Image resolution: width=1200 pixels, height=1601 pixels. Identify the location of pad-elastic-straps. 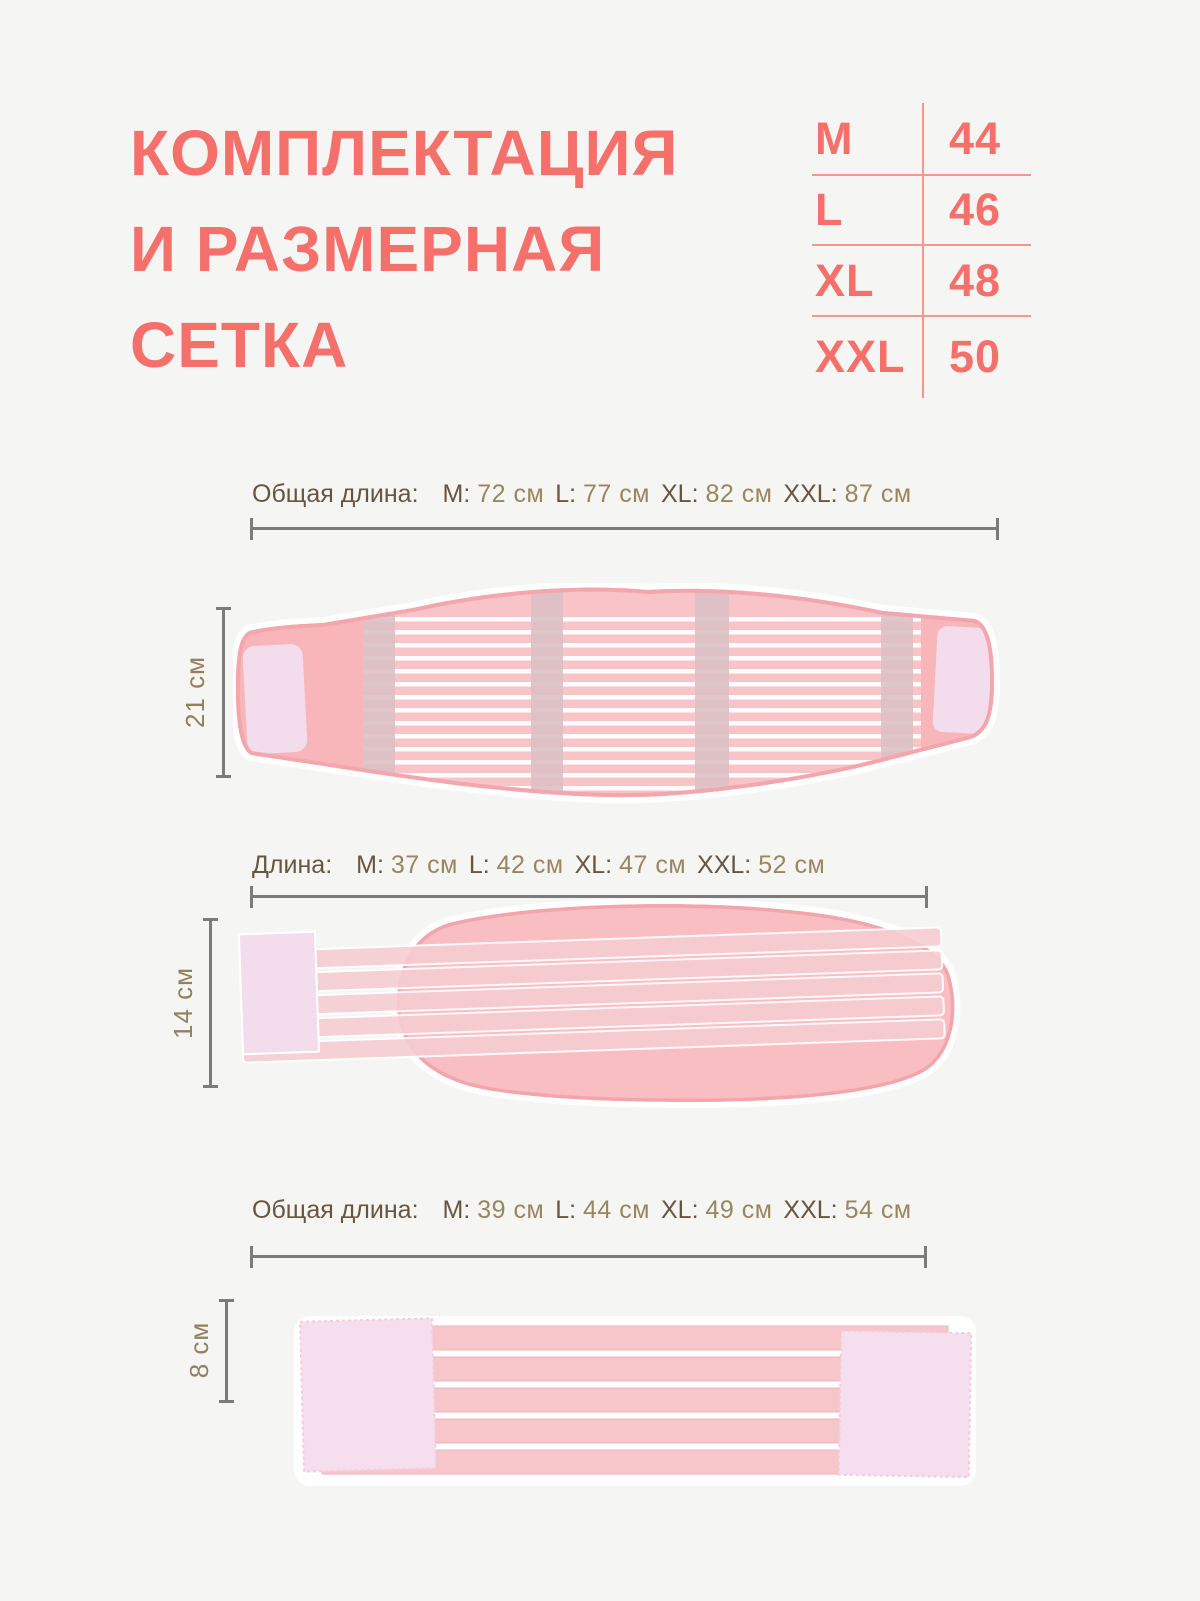
(592, 995).